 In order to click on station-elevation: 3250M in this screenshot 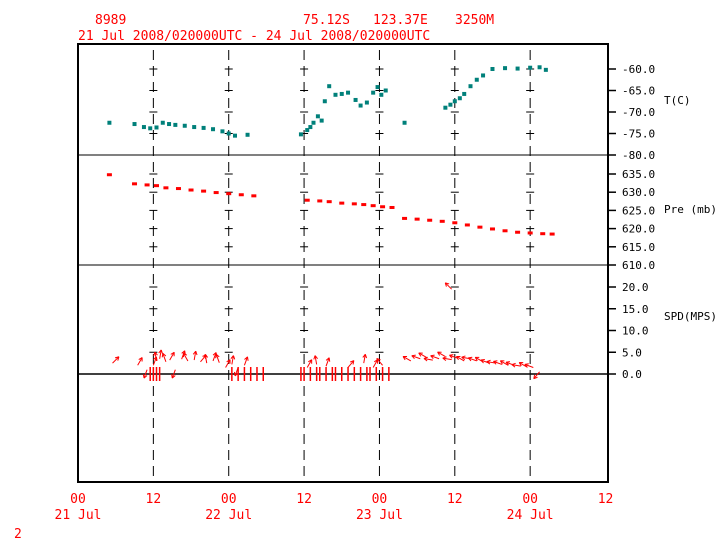, I will do `click(474, 20)`.